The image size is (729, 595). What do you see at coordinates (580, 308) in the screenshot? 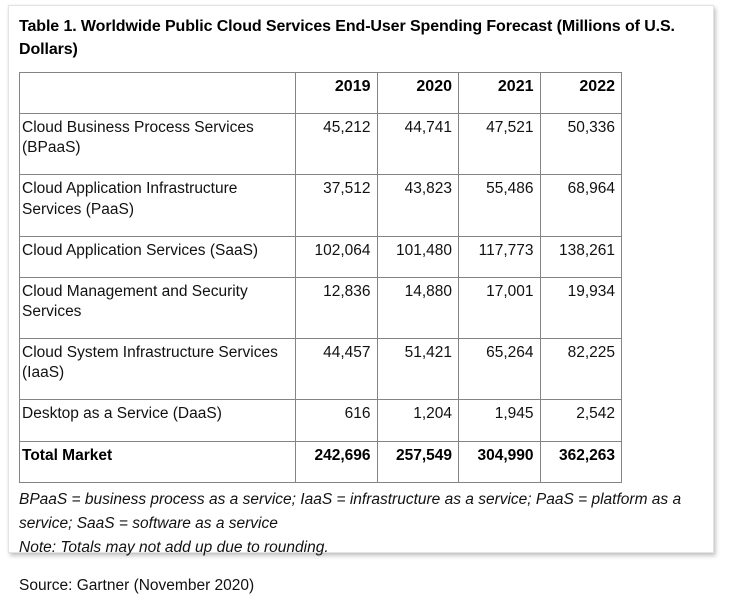
I see `cell-value: 19,934` at bounding box center [580, 308].